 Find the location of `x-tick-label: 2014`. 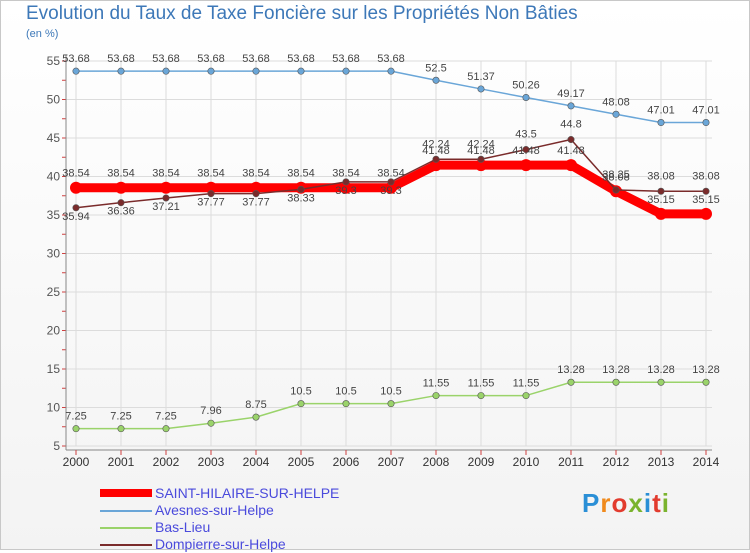

x-tick-label: 2014 is located at coordinates (706, 462).